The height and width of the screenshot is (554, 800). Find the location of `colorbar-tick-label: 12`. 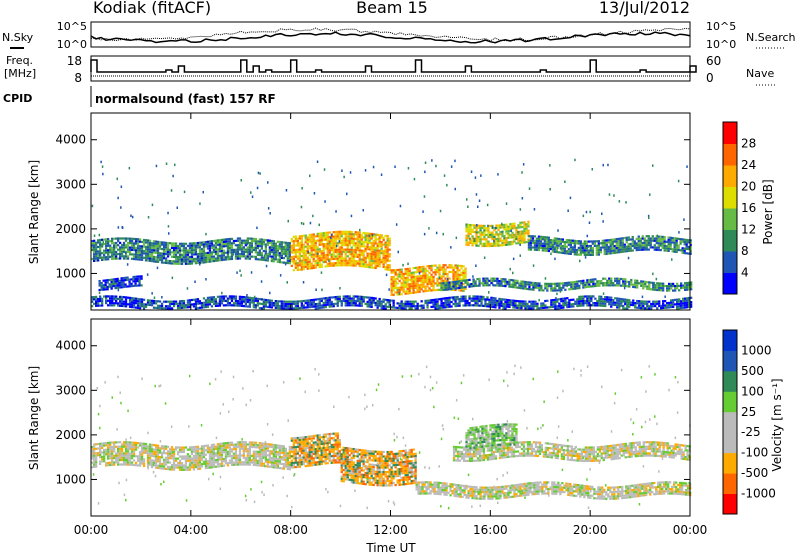

colorbar-tick-label: 12 is located at coordinates (748, 230).